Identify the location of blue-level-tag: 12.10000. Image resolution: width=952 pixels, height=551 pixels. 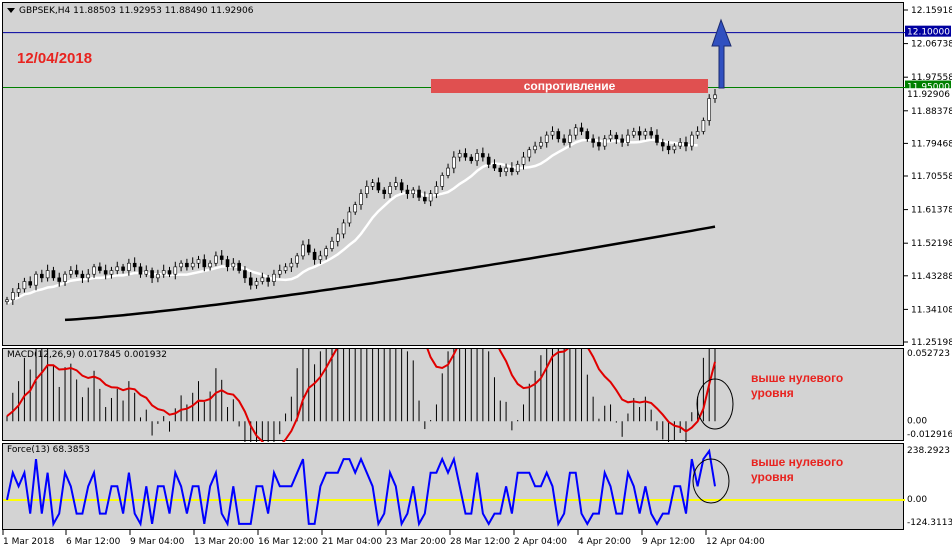
(928, 33).